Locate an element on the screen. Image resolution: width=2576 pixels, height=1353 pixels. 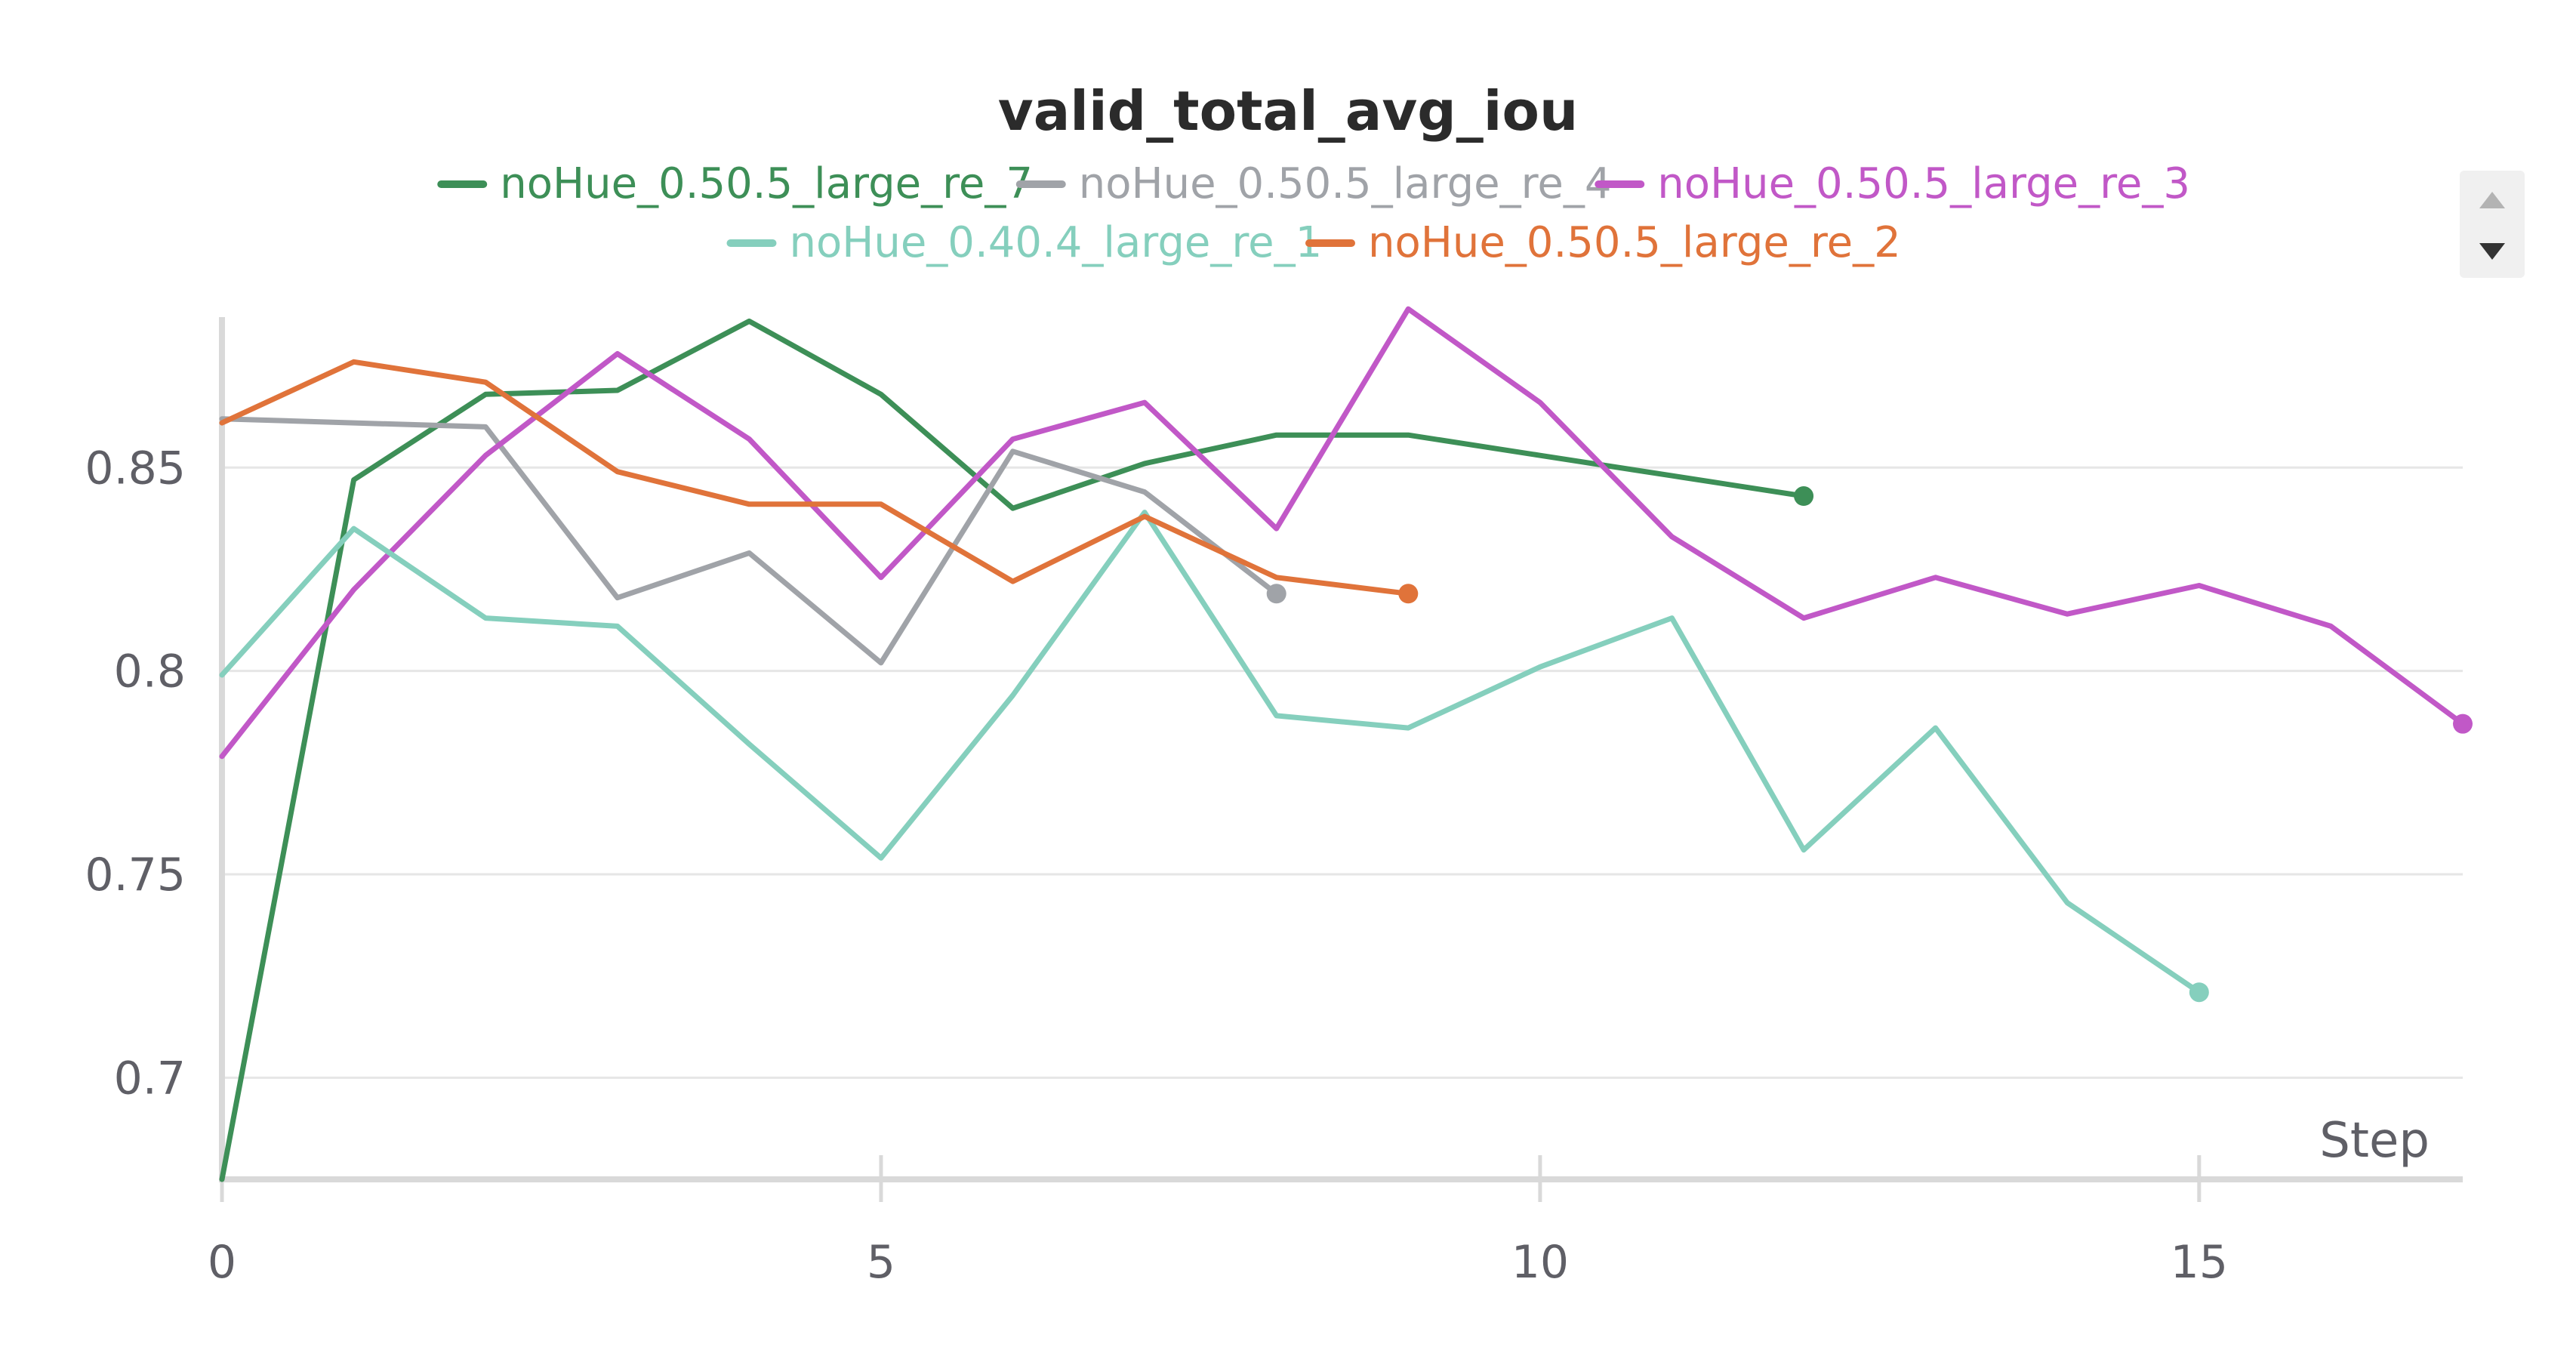
chart-title: valid_total_avg_iou is located at coordinates (1288, 111).